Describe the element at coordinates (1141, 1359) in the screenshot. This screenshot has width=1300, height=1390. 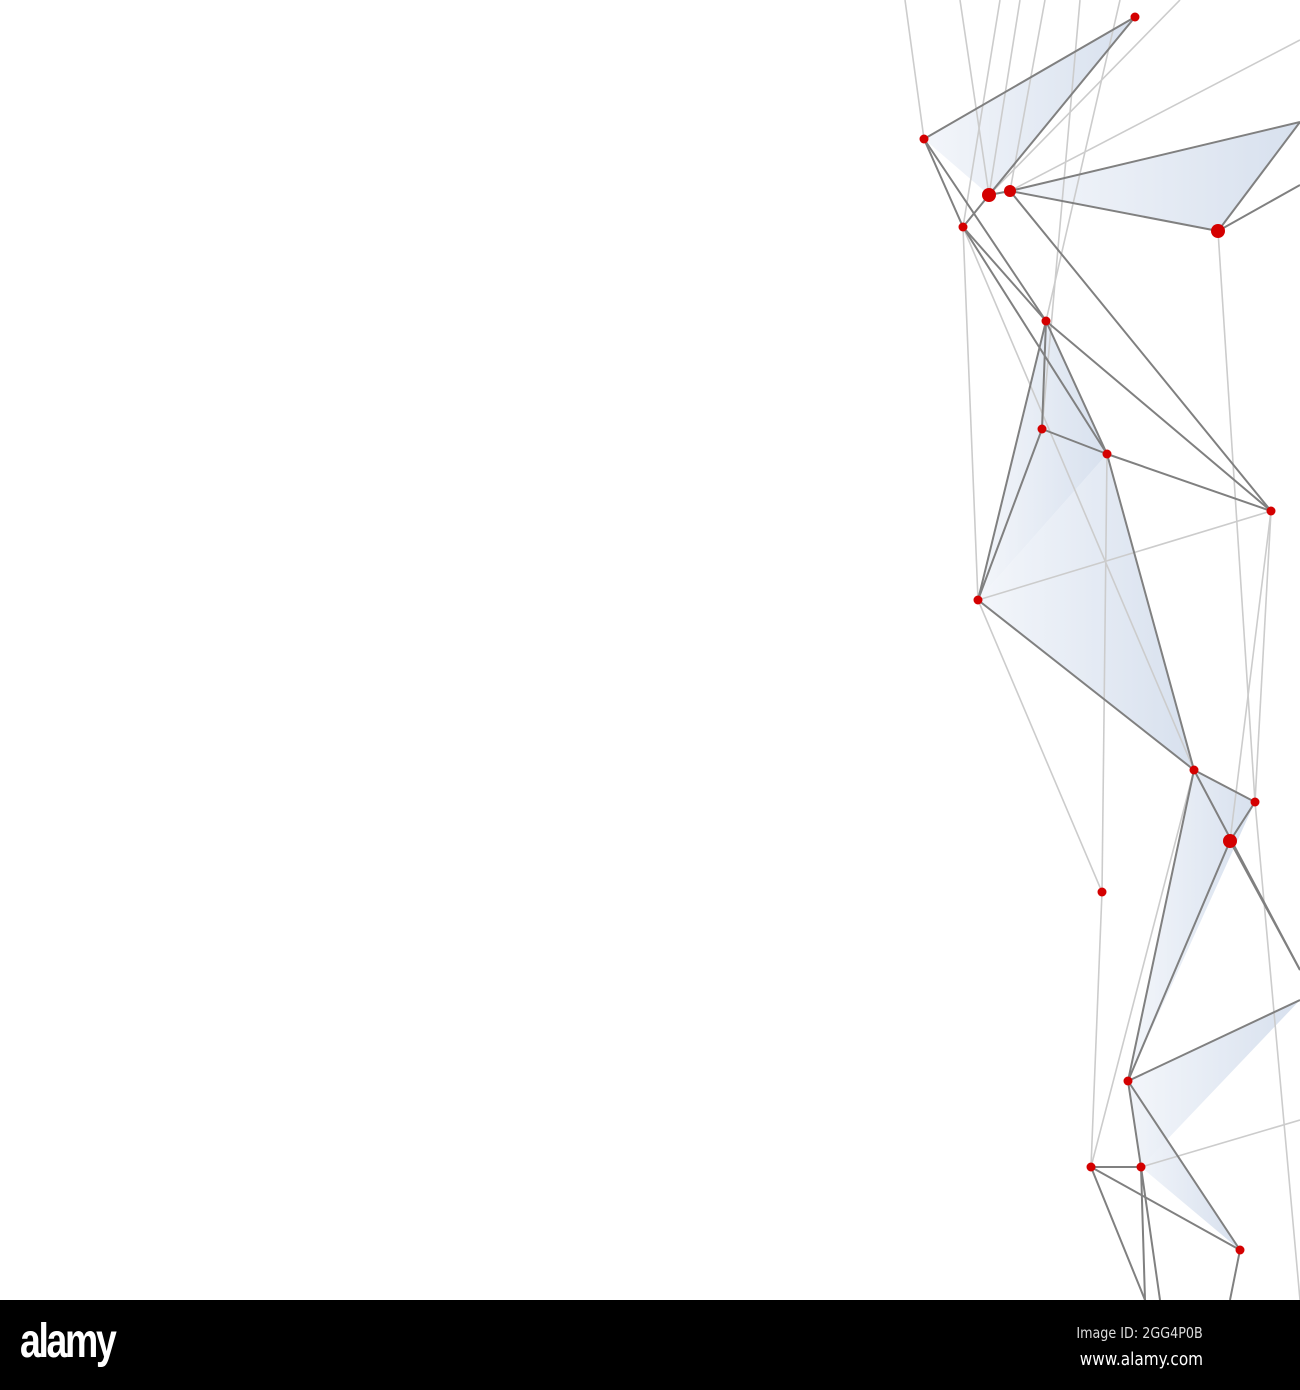
I see `website-url: www.alamy.com` at that location.